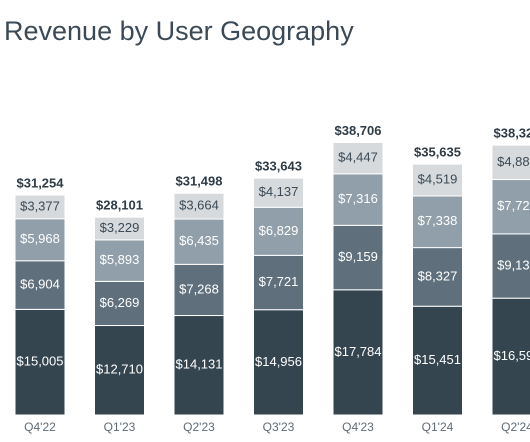 This screenshot has width=530, height=442. I want to click on segment-label: $14,956, so click(278, 361).